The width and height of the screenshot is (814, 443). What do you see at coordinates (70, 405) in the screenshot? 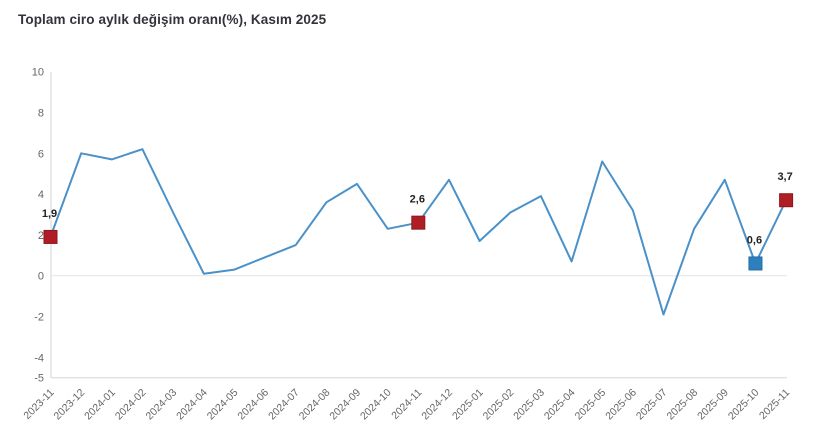
I see `x-axis-tick-label: 2023-12` at bounding box center [70, 405].